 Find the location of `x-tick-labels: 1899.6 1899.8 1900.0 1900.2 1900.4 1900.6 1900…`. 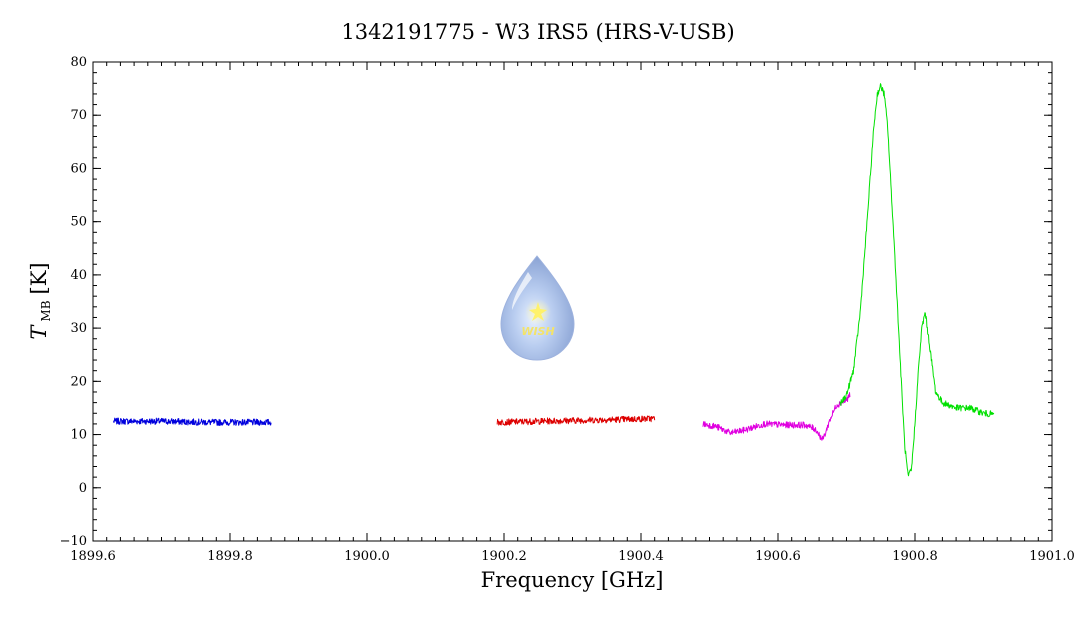

x-tick-labels: 1899.6 1899.8 1900.0 1900.2 1900.4 1900.6 1900… is located at coordinates (572, 556).